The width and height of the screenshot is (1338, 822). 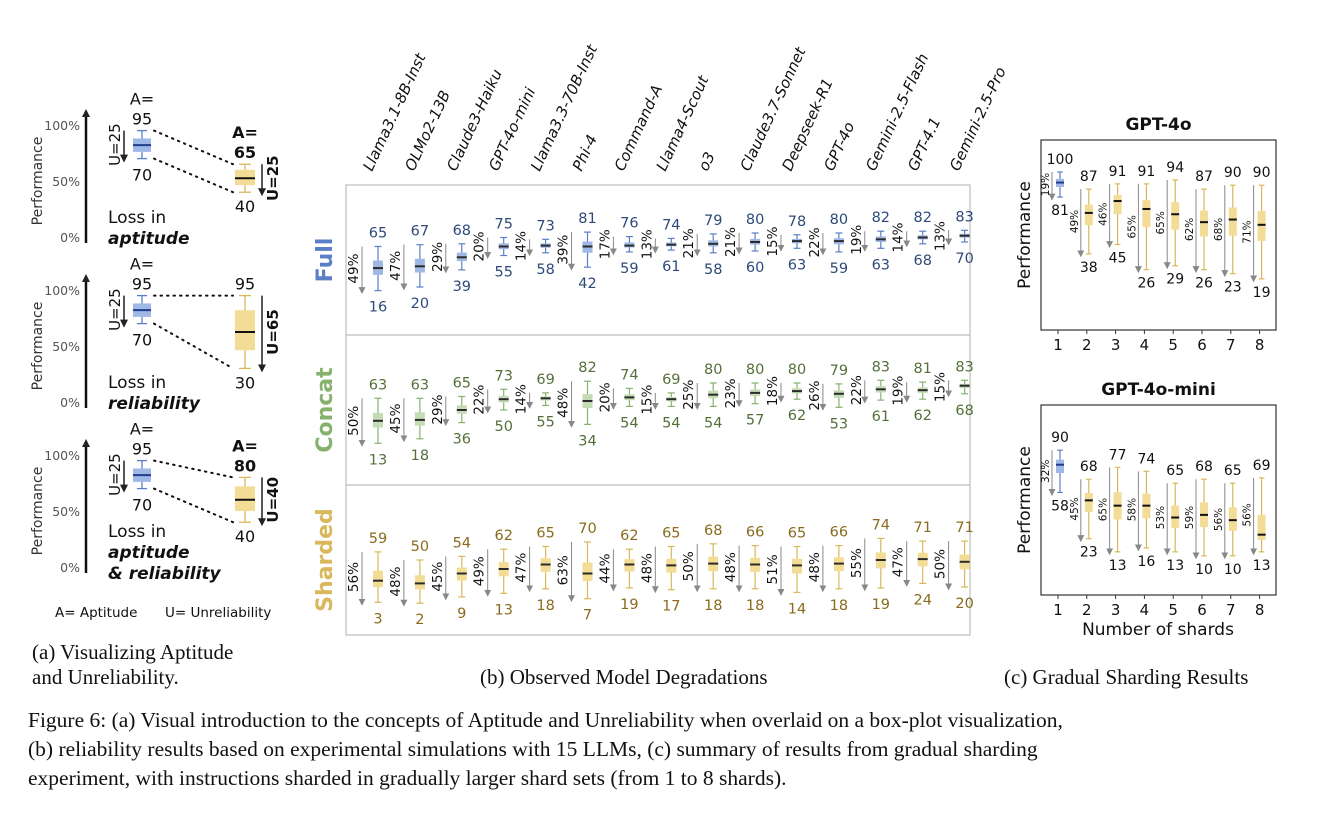 What do you see at coordinates (354, 421) in the screenshot?
I see `unreliability-label: 50%` at bounding box center [354, 421].